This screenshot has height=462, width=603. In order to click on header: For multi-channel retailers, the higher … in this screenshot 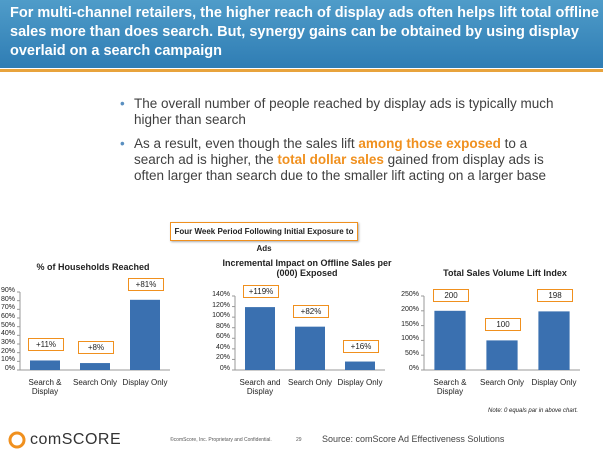, I will do `click(301, 34)`.